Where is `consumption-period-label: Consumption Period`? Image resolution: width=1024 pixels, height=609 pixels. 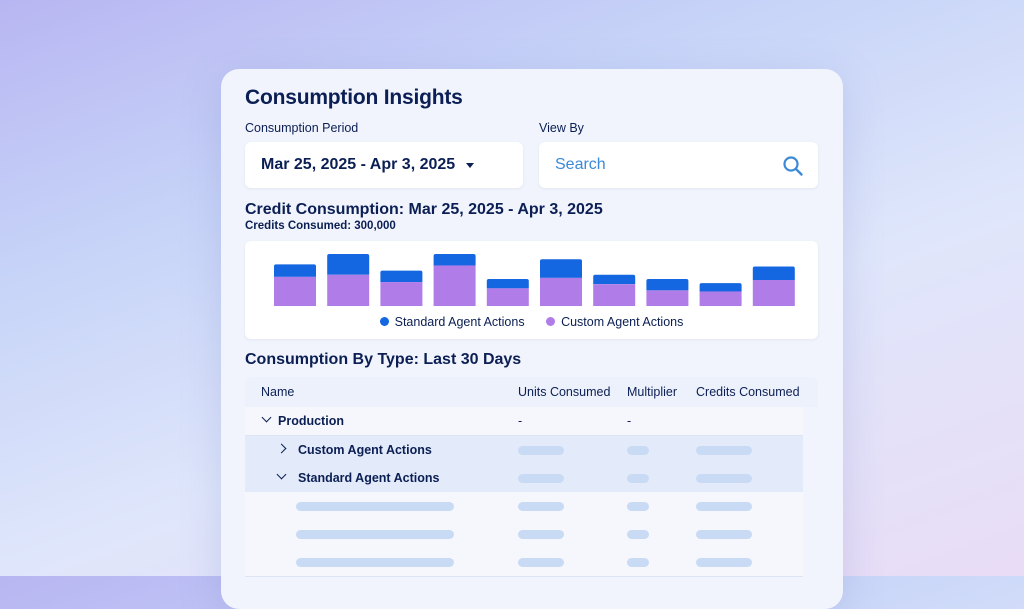 consumption-period-label: Consumption Period is located at coordinates (302, 128).